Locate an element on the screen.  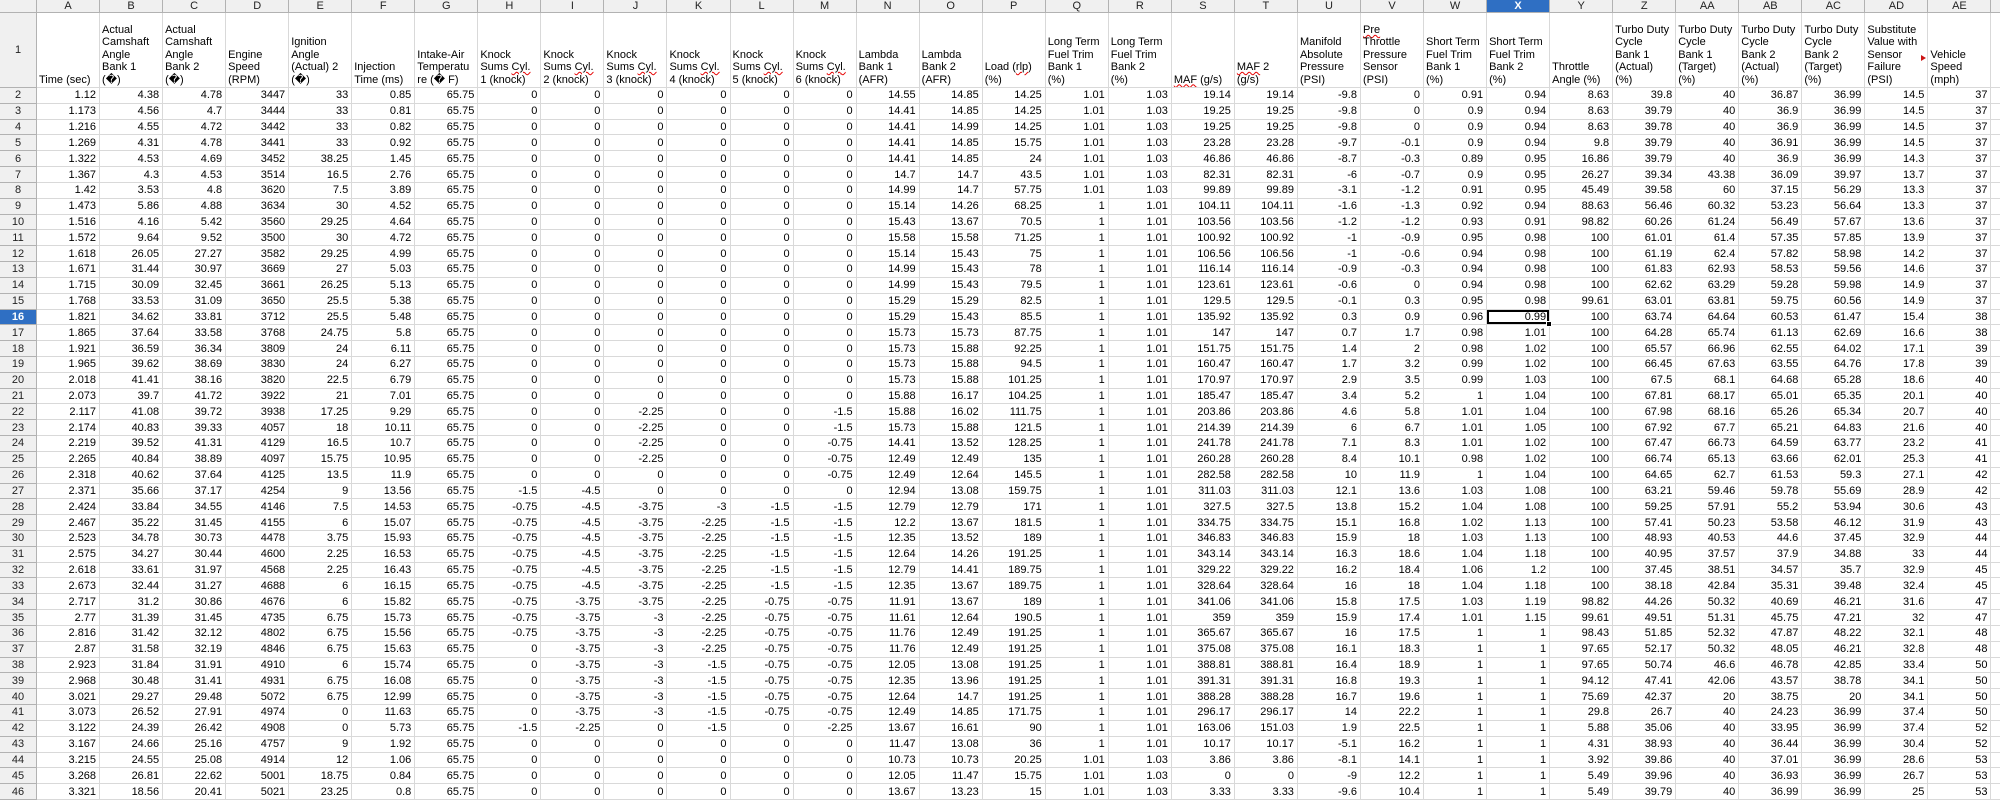
cell-S2: 19.14 is located at coordinates (1203, 96).